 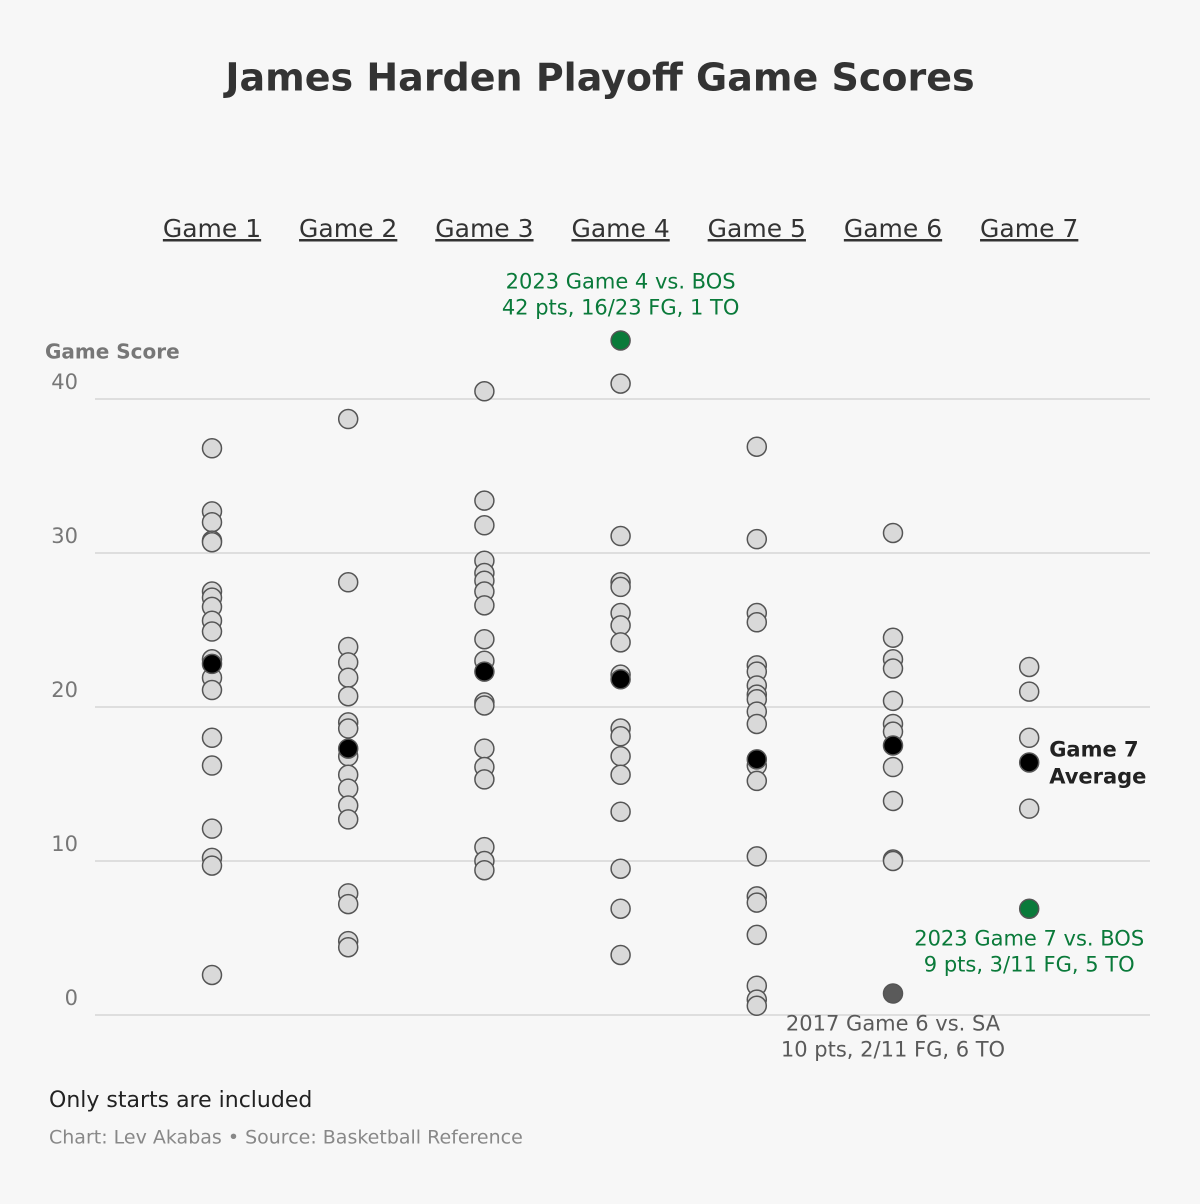 What do you see at coordinates (621, 307) in the screenshot?
I see `highlight-annotation: 42 pts, 16/23 FG, 1 TO` at bounding box center [621, 307].